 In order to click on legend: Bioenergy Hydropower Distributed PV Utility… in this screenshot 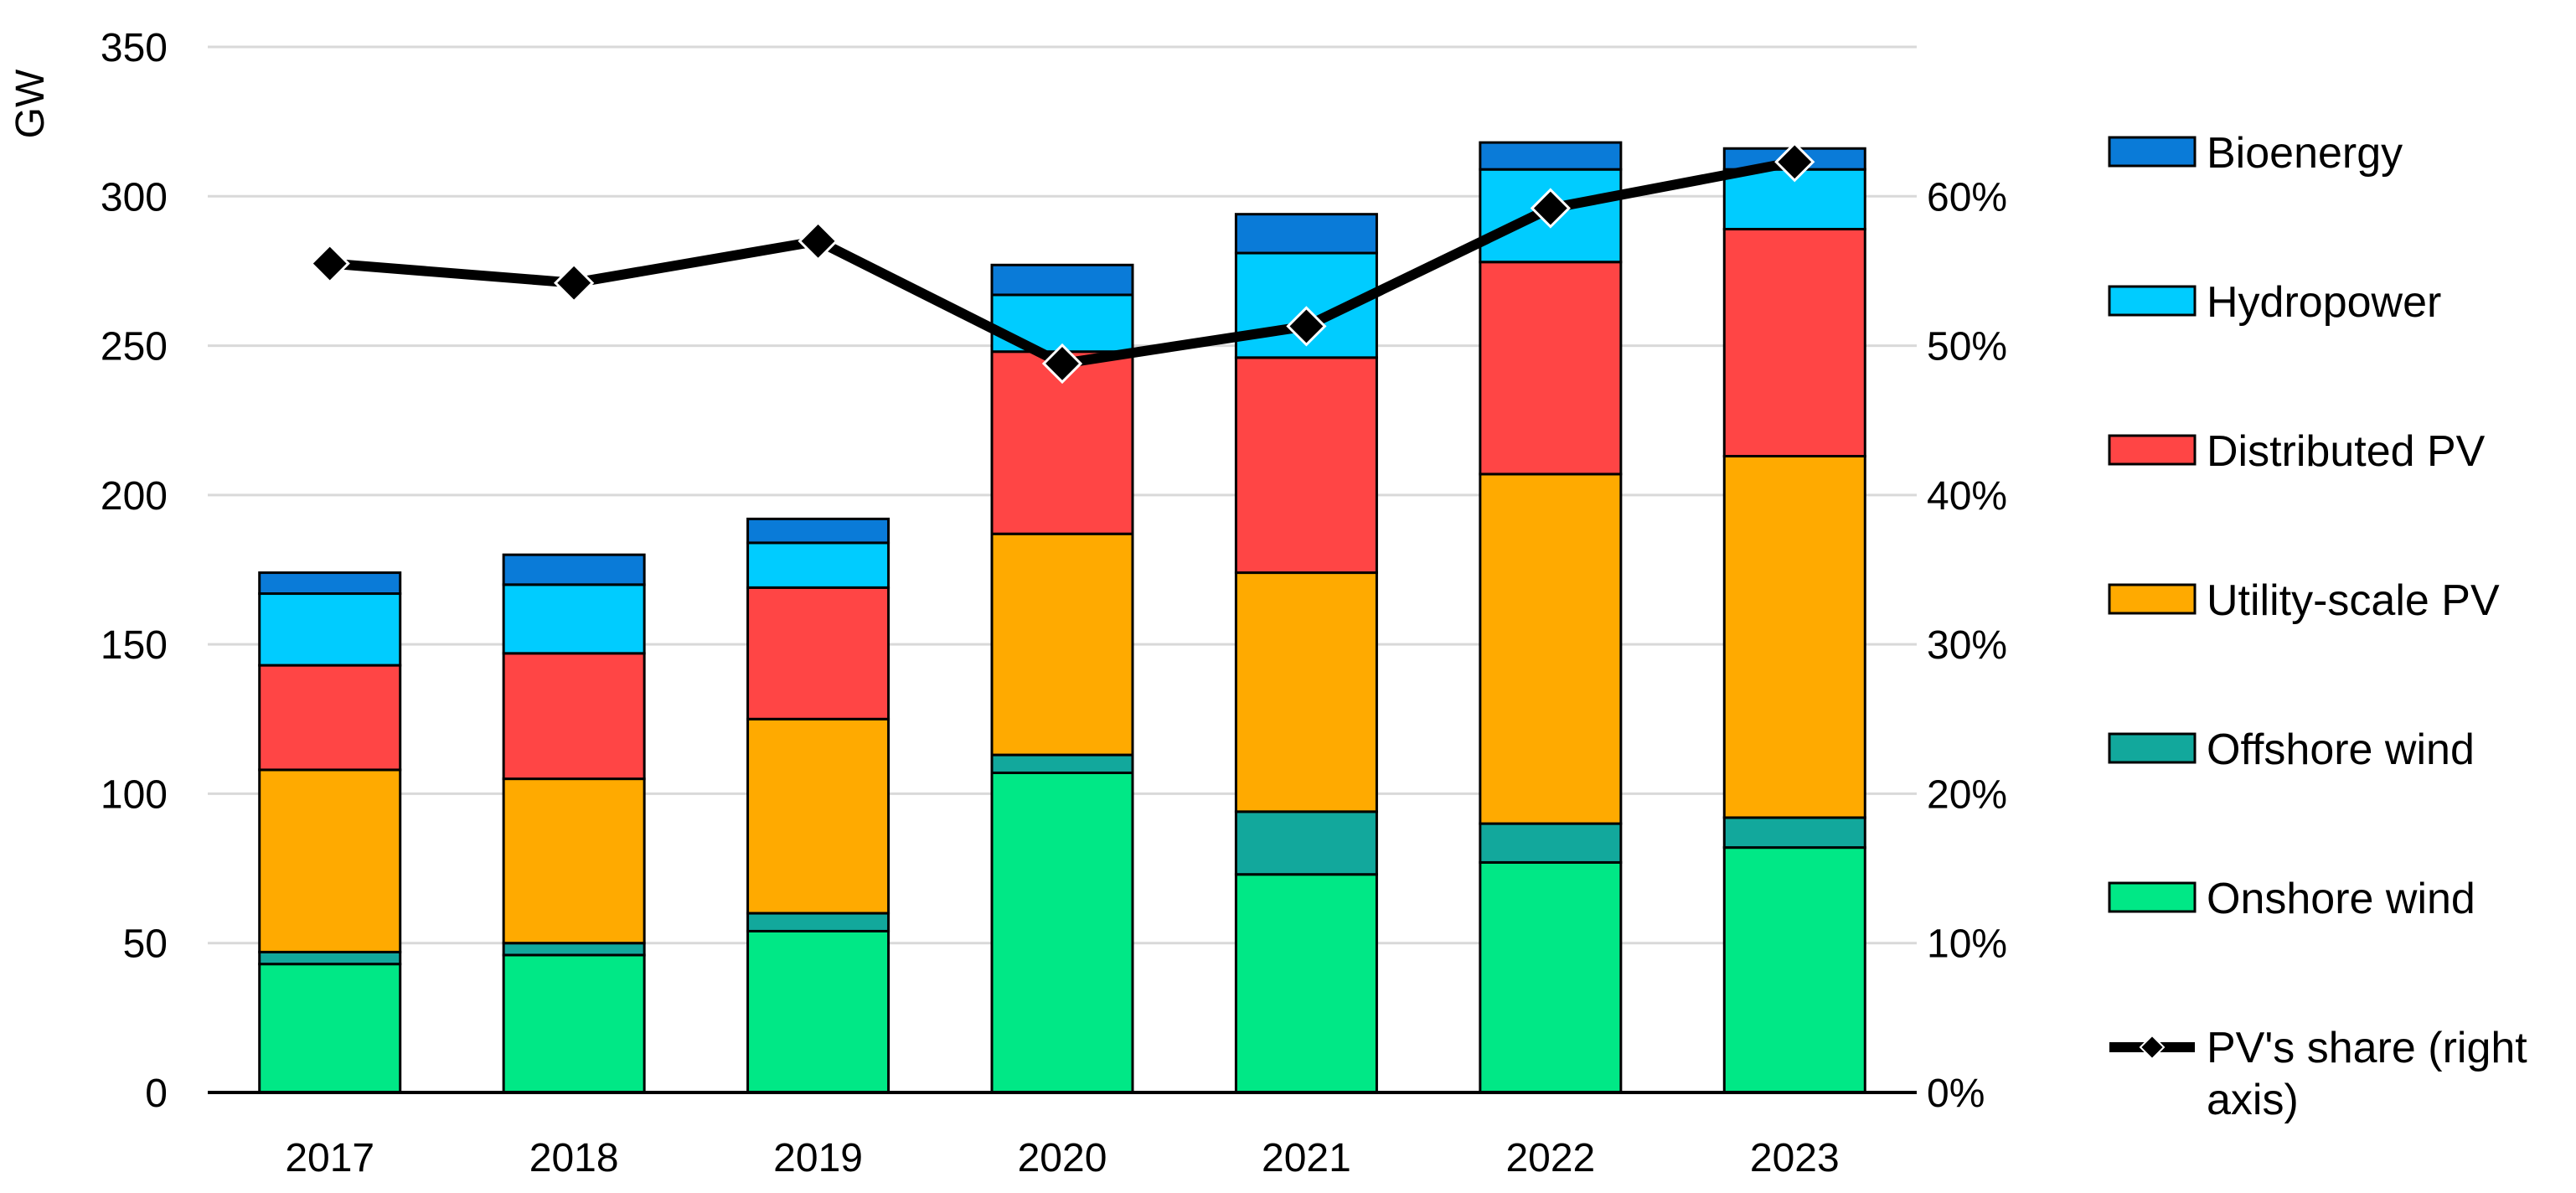, I will do `click(2317, 626)`.